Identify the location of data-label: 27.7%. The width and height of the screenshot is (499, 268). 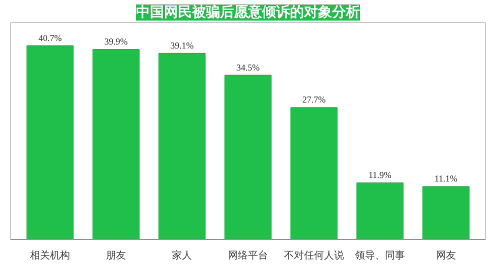
(314, 99).